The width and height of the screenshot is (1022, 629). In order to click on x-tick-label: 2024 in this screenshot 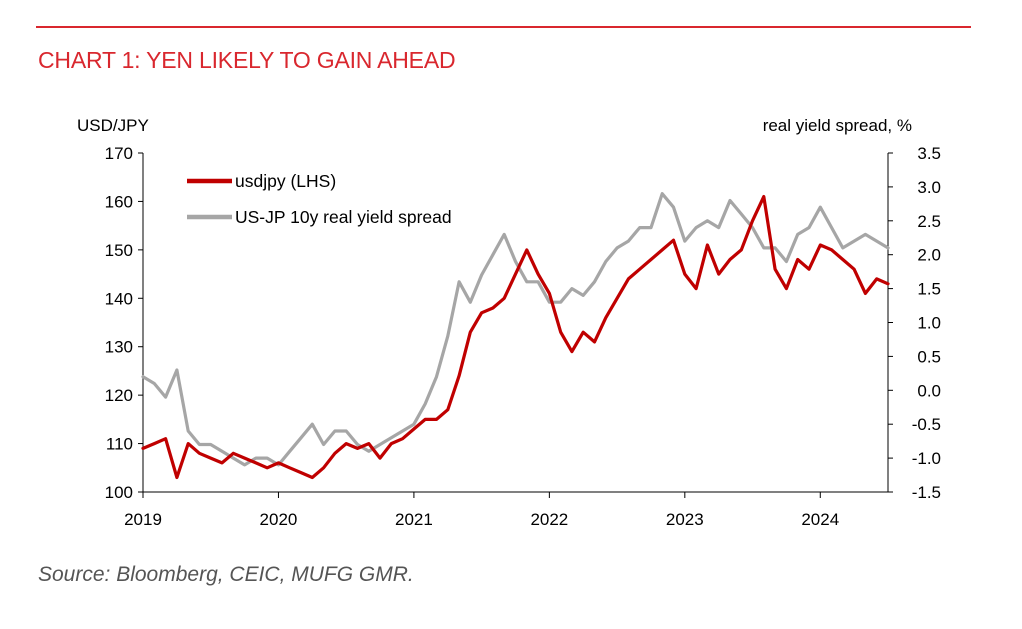, I will do `click(820, 519)`.